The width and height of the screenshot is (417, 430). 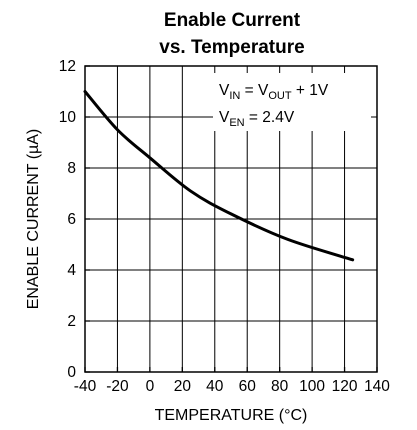 I want to click on y-axis-label: ENABLE CURRENT (µA), so click(x=33, y=219).